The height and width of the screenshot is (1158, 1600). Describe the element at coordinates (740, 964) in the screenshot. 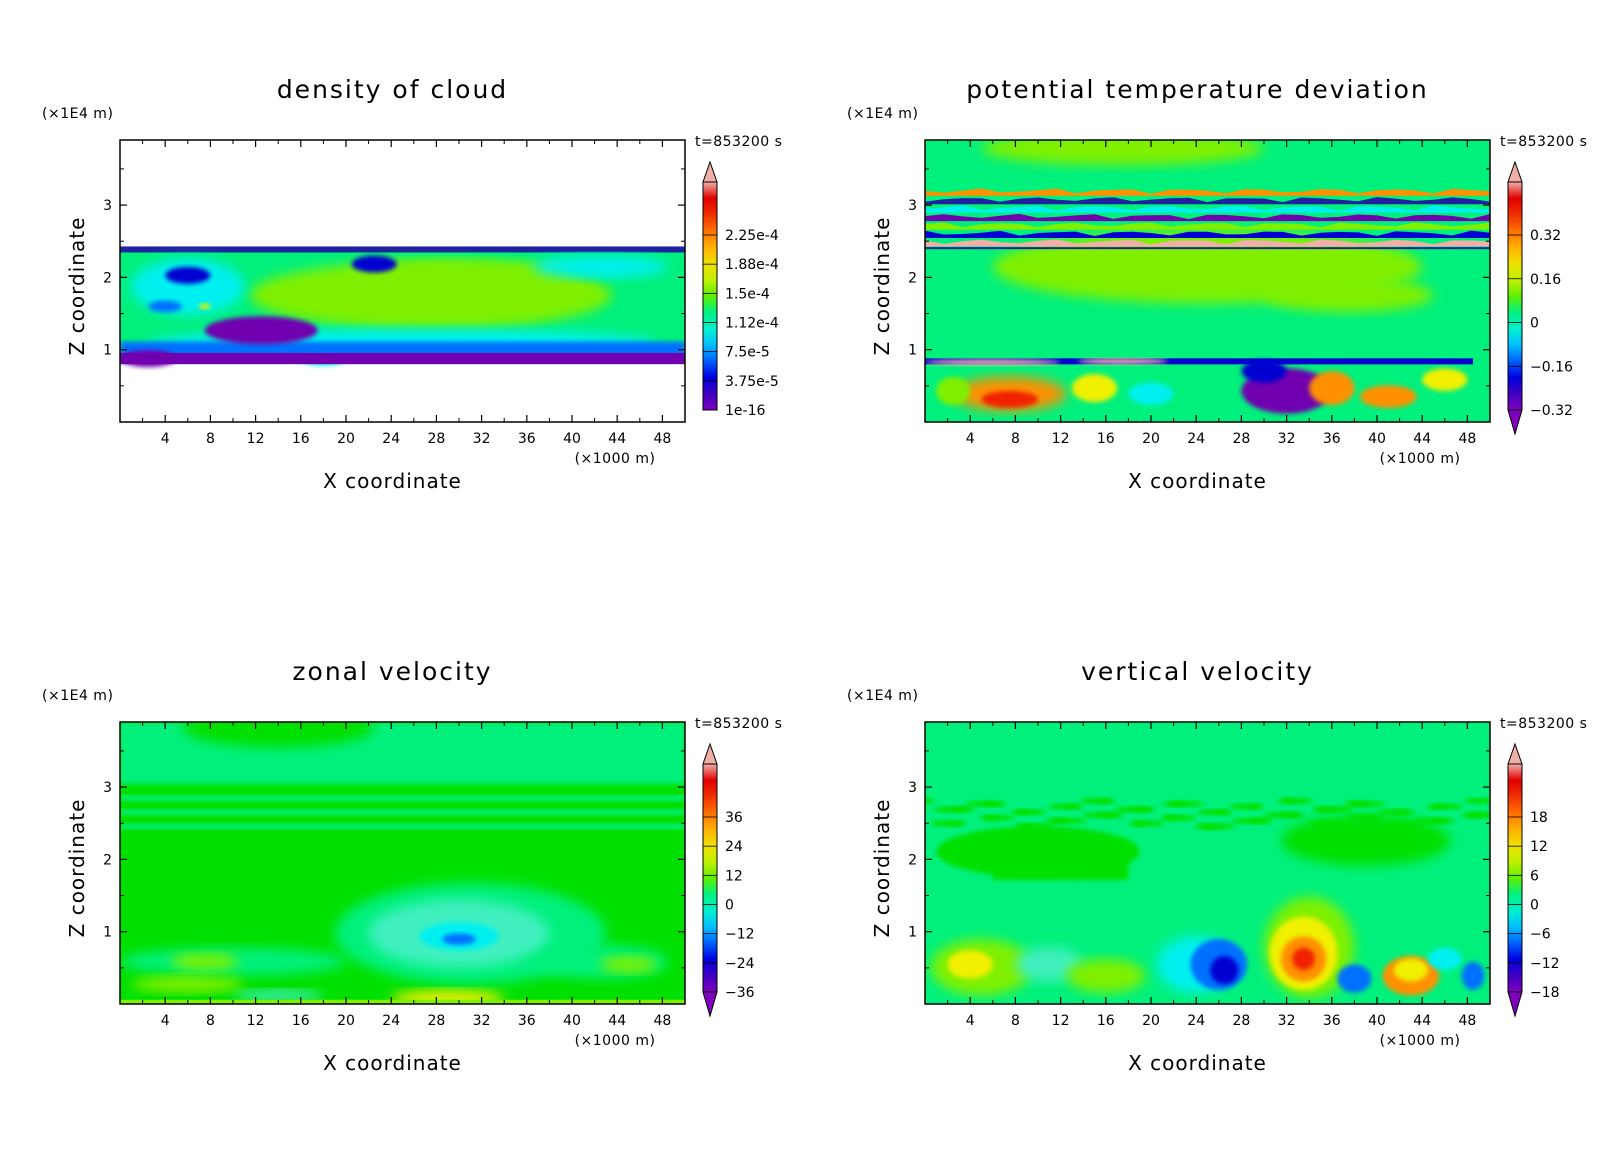

I see `colorbar-label: −24` at that location.